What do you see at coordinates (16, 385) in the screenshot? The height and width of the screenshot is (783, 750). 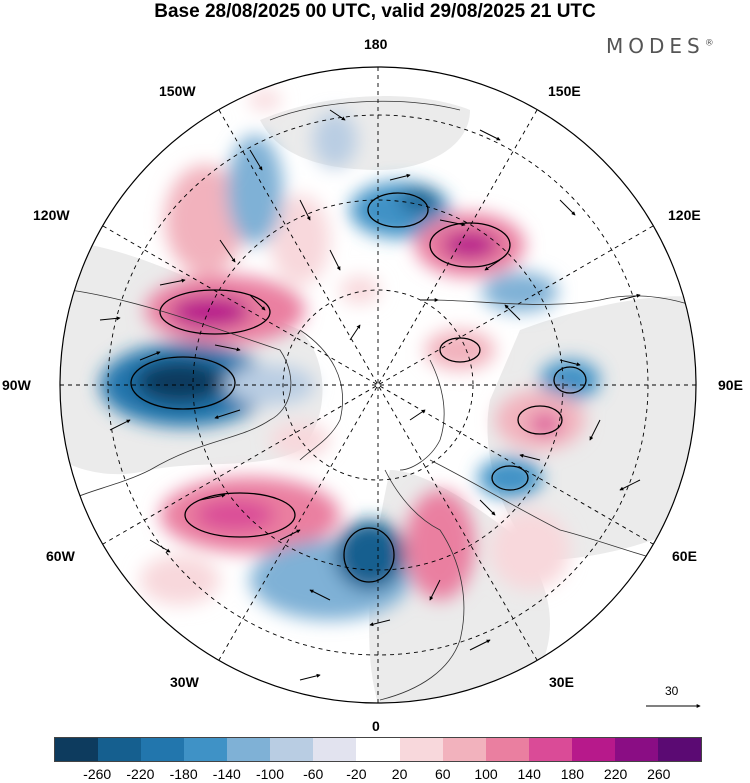 I see `lon-label-90w: 90W` at bounding box center [16, 385].